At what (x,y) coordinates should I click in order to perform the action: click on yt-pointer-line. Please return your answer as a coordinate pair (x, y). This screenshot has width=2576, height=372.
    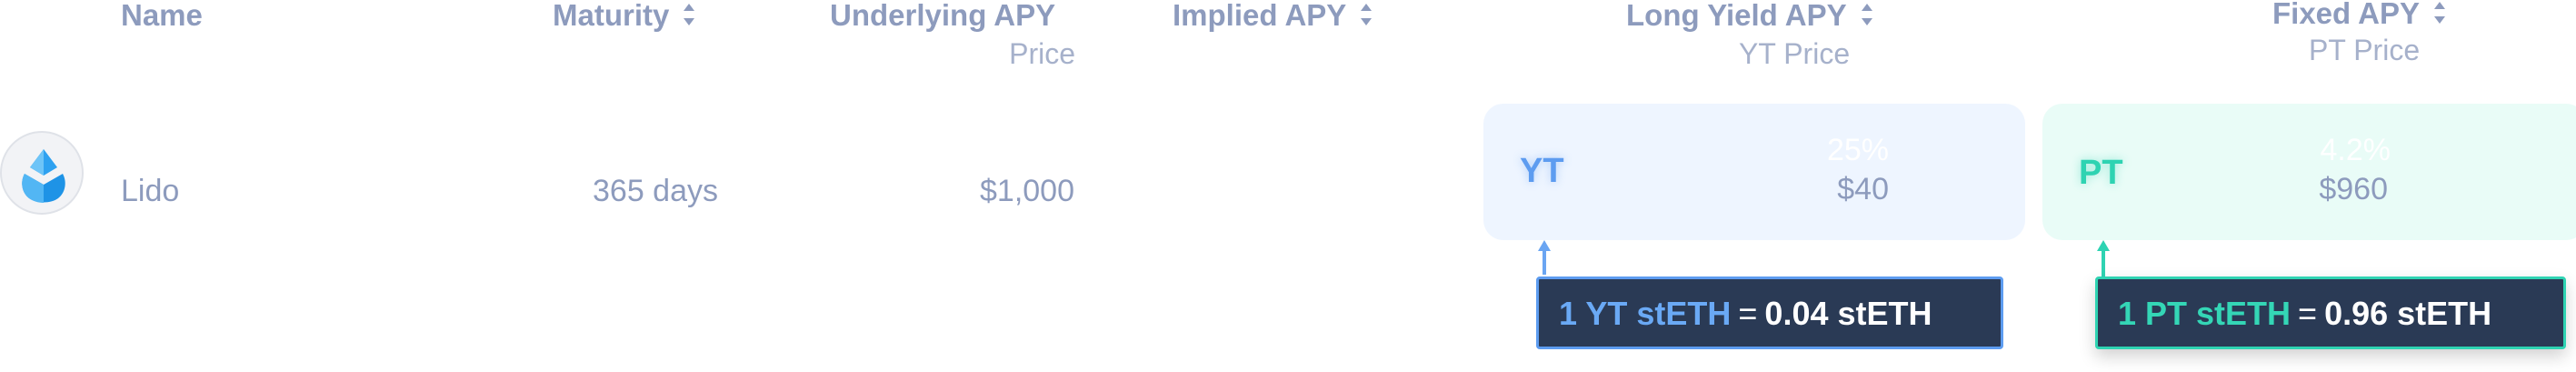
    Looking at the image, I should click on (1544, 259).